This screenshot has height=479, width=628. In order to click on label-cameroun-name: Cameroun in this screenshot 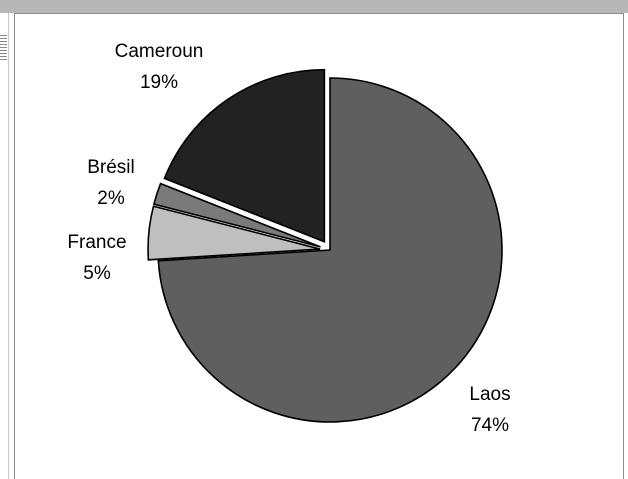, I will do `click(159, 51)`.